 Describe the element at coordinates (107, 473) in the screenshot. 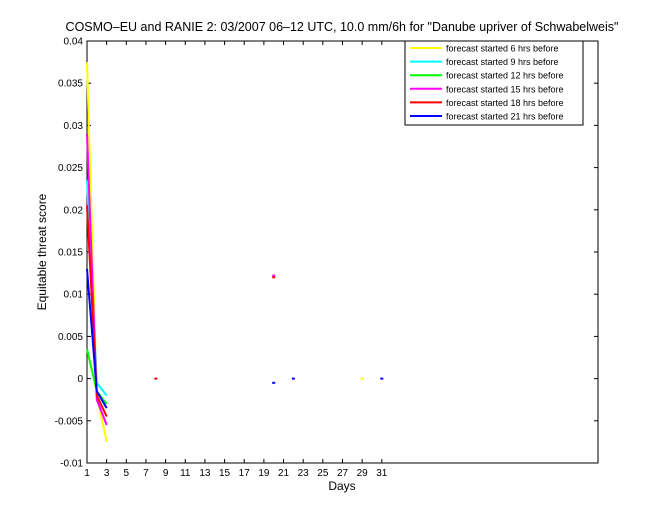

I see `x-tick-label: 3` at that location.